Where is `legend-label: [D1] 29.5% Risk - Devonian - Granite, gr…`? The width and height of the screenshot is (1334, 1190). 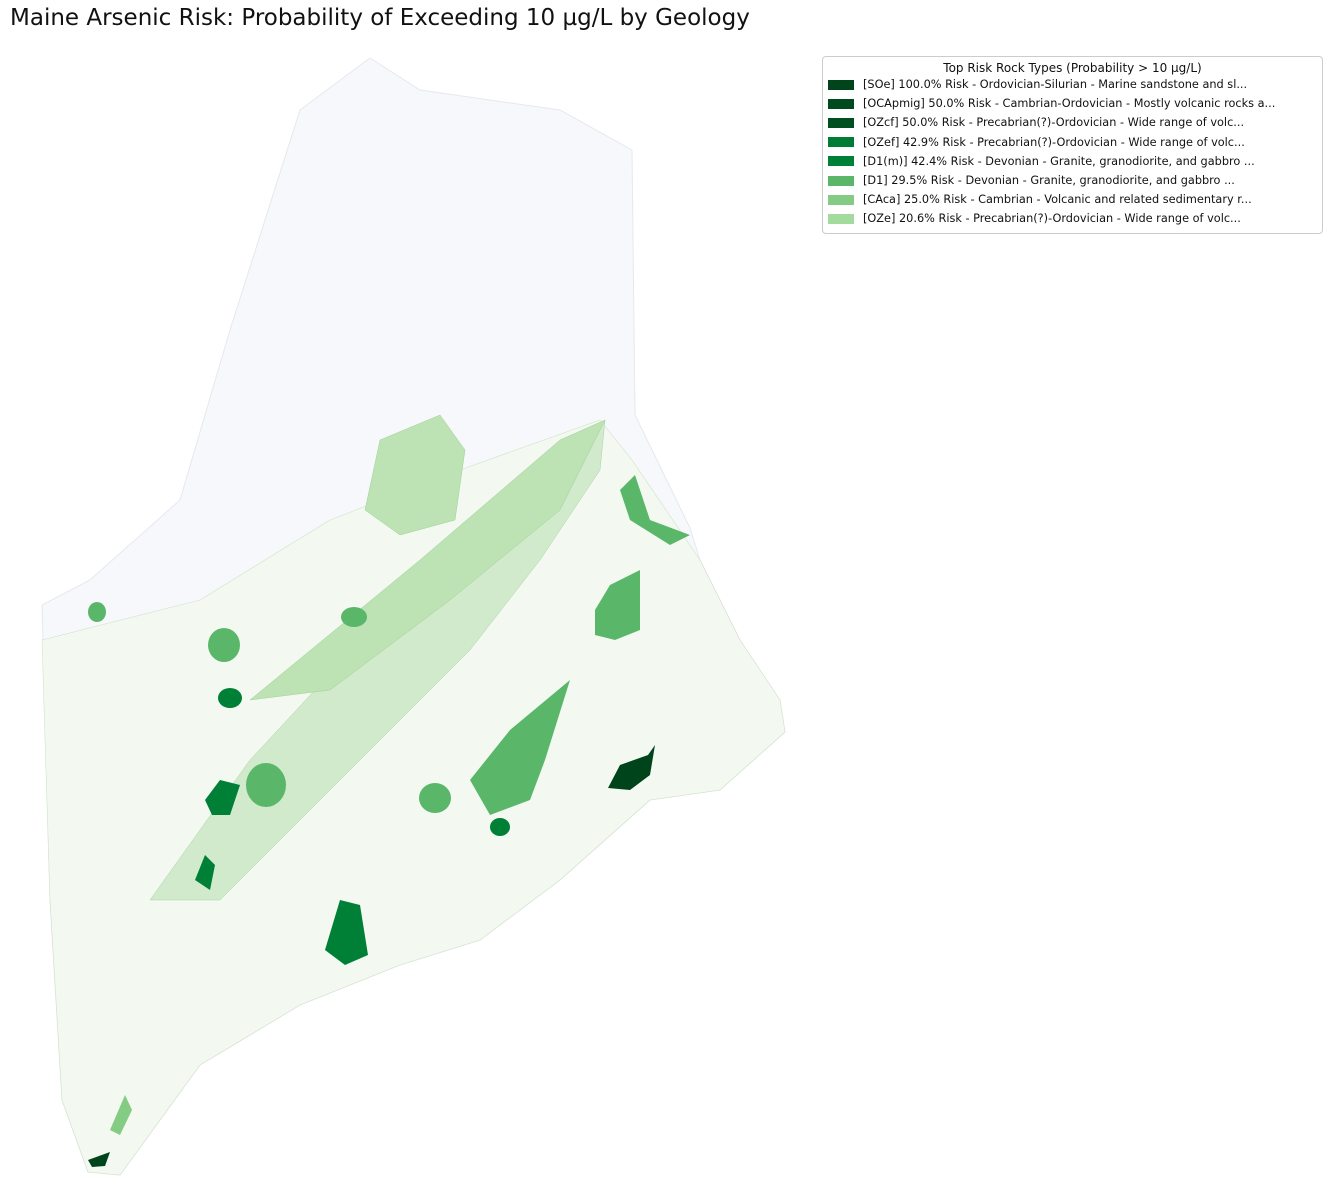
legend-label: [D1] 29.5% Risk - Devonian - Granite, gr… is located at coordinates (1049, 181).